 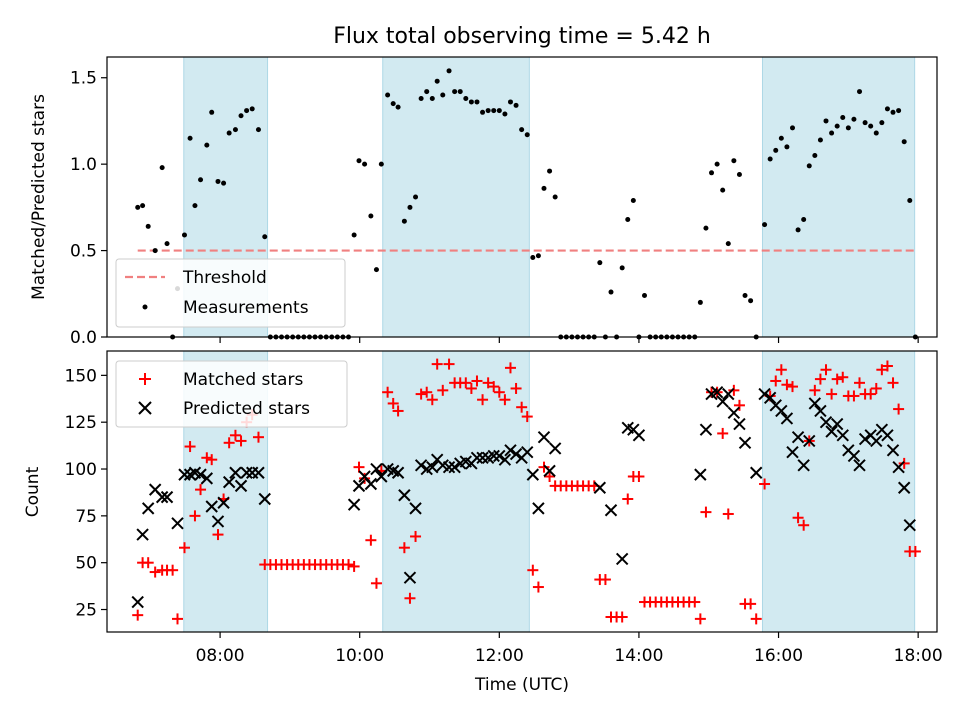 I want to click on legend-matched-label: Matched stars, so click(x=243, y=380).